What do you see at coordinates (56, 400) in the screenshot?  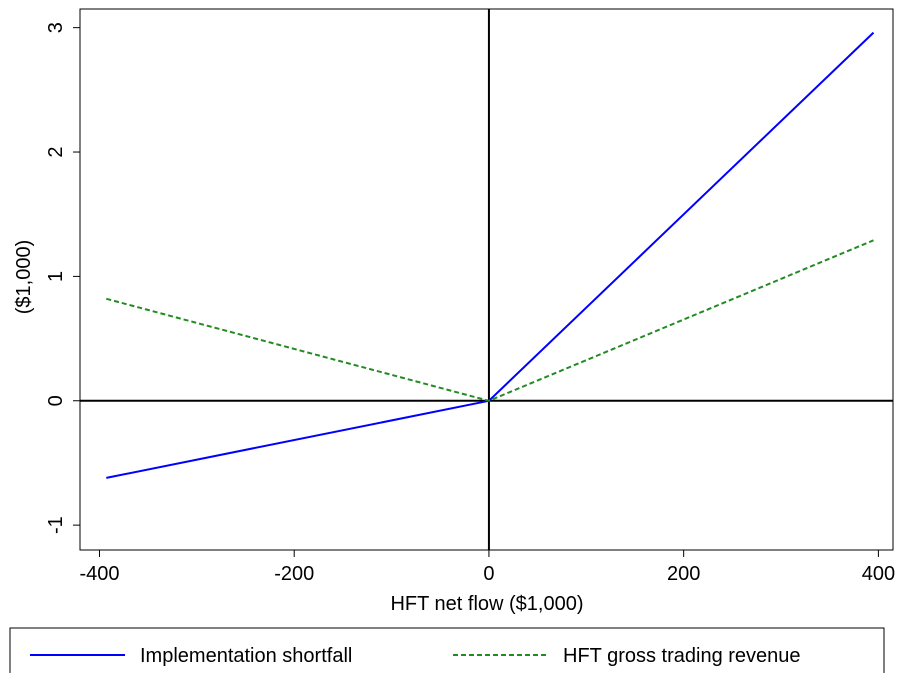 I see `y-tick-label: 0` at bounding box center [56, 400].